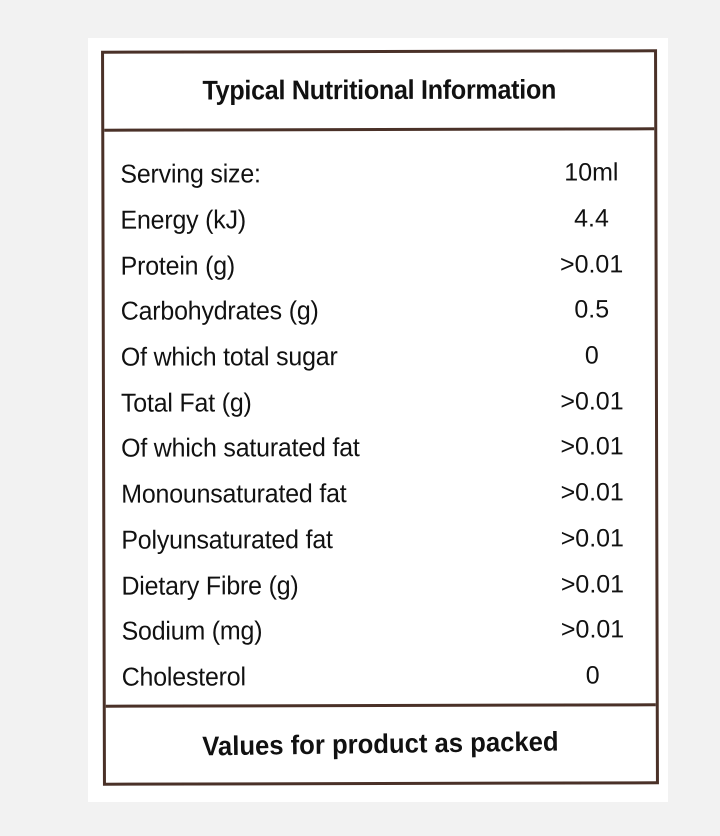 Image resolution: width=720 pixels, height=836 pixels. Describe the element at coordinates (240, 448) in the screenshot. I see `row-label: Of which saturated fat` at that location.